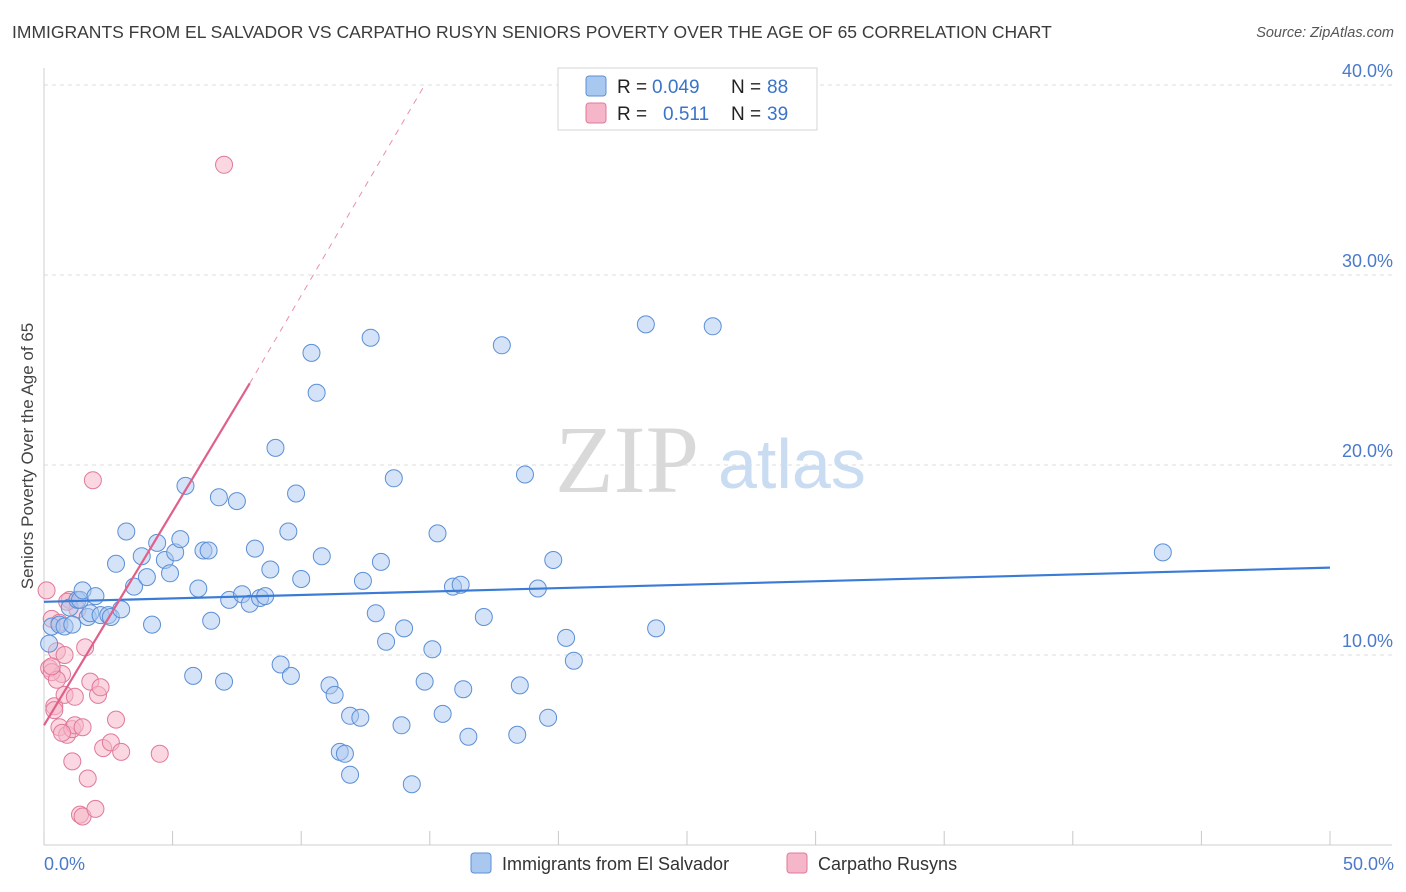  I want to click on bottom-legend-swatch-blue, so click(481, 863).